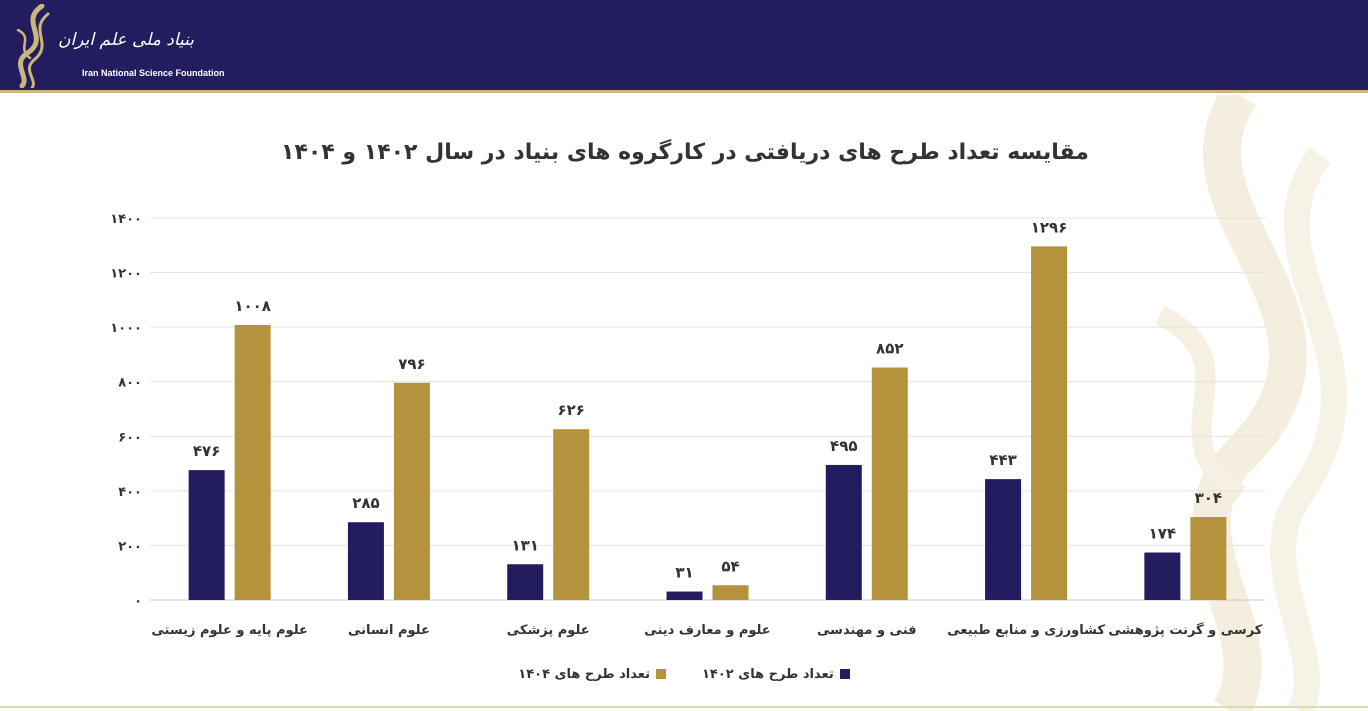 The height and width of the screenshot is (711, 1368). What do you see at coordinates (889, 349) in the screenshot?
I see `data-label: ۸۵۲` at bounding box center [889, 349].